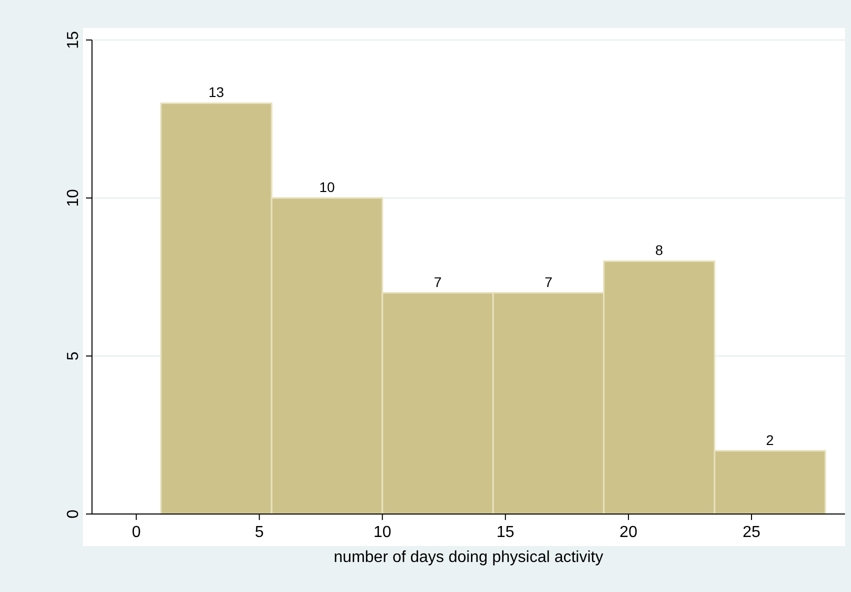 The width and height of the screenshot is (851, 592). Describe the element at coordinates (259, 532) in the screenshot. I see `x-tick-label: 5` at that location.